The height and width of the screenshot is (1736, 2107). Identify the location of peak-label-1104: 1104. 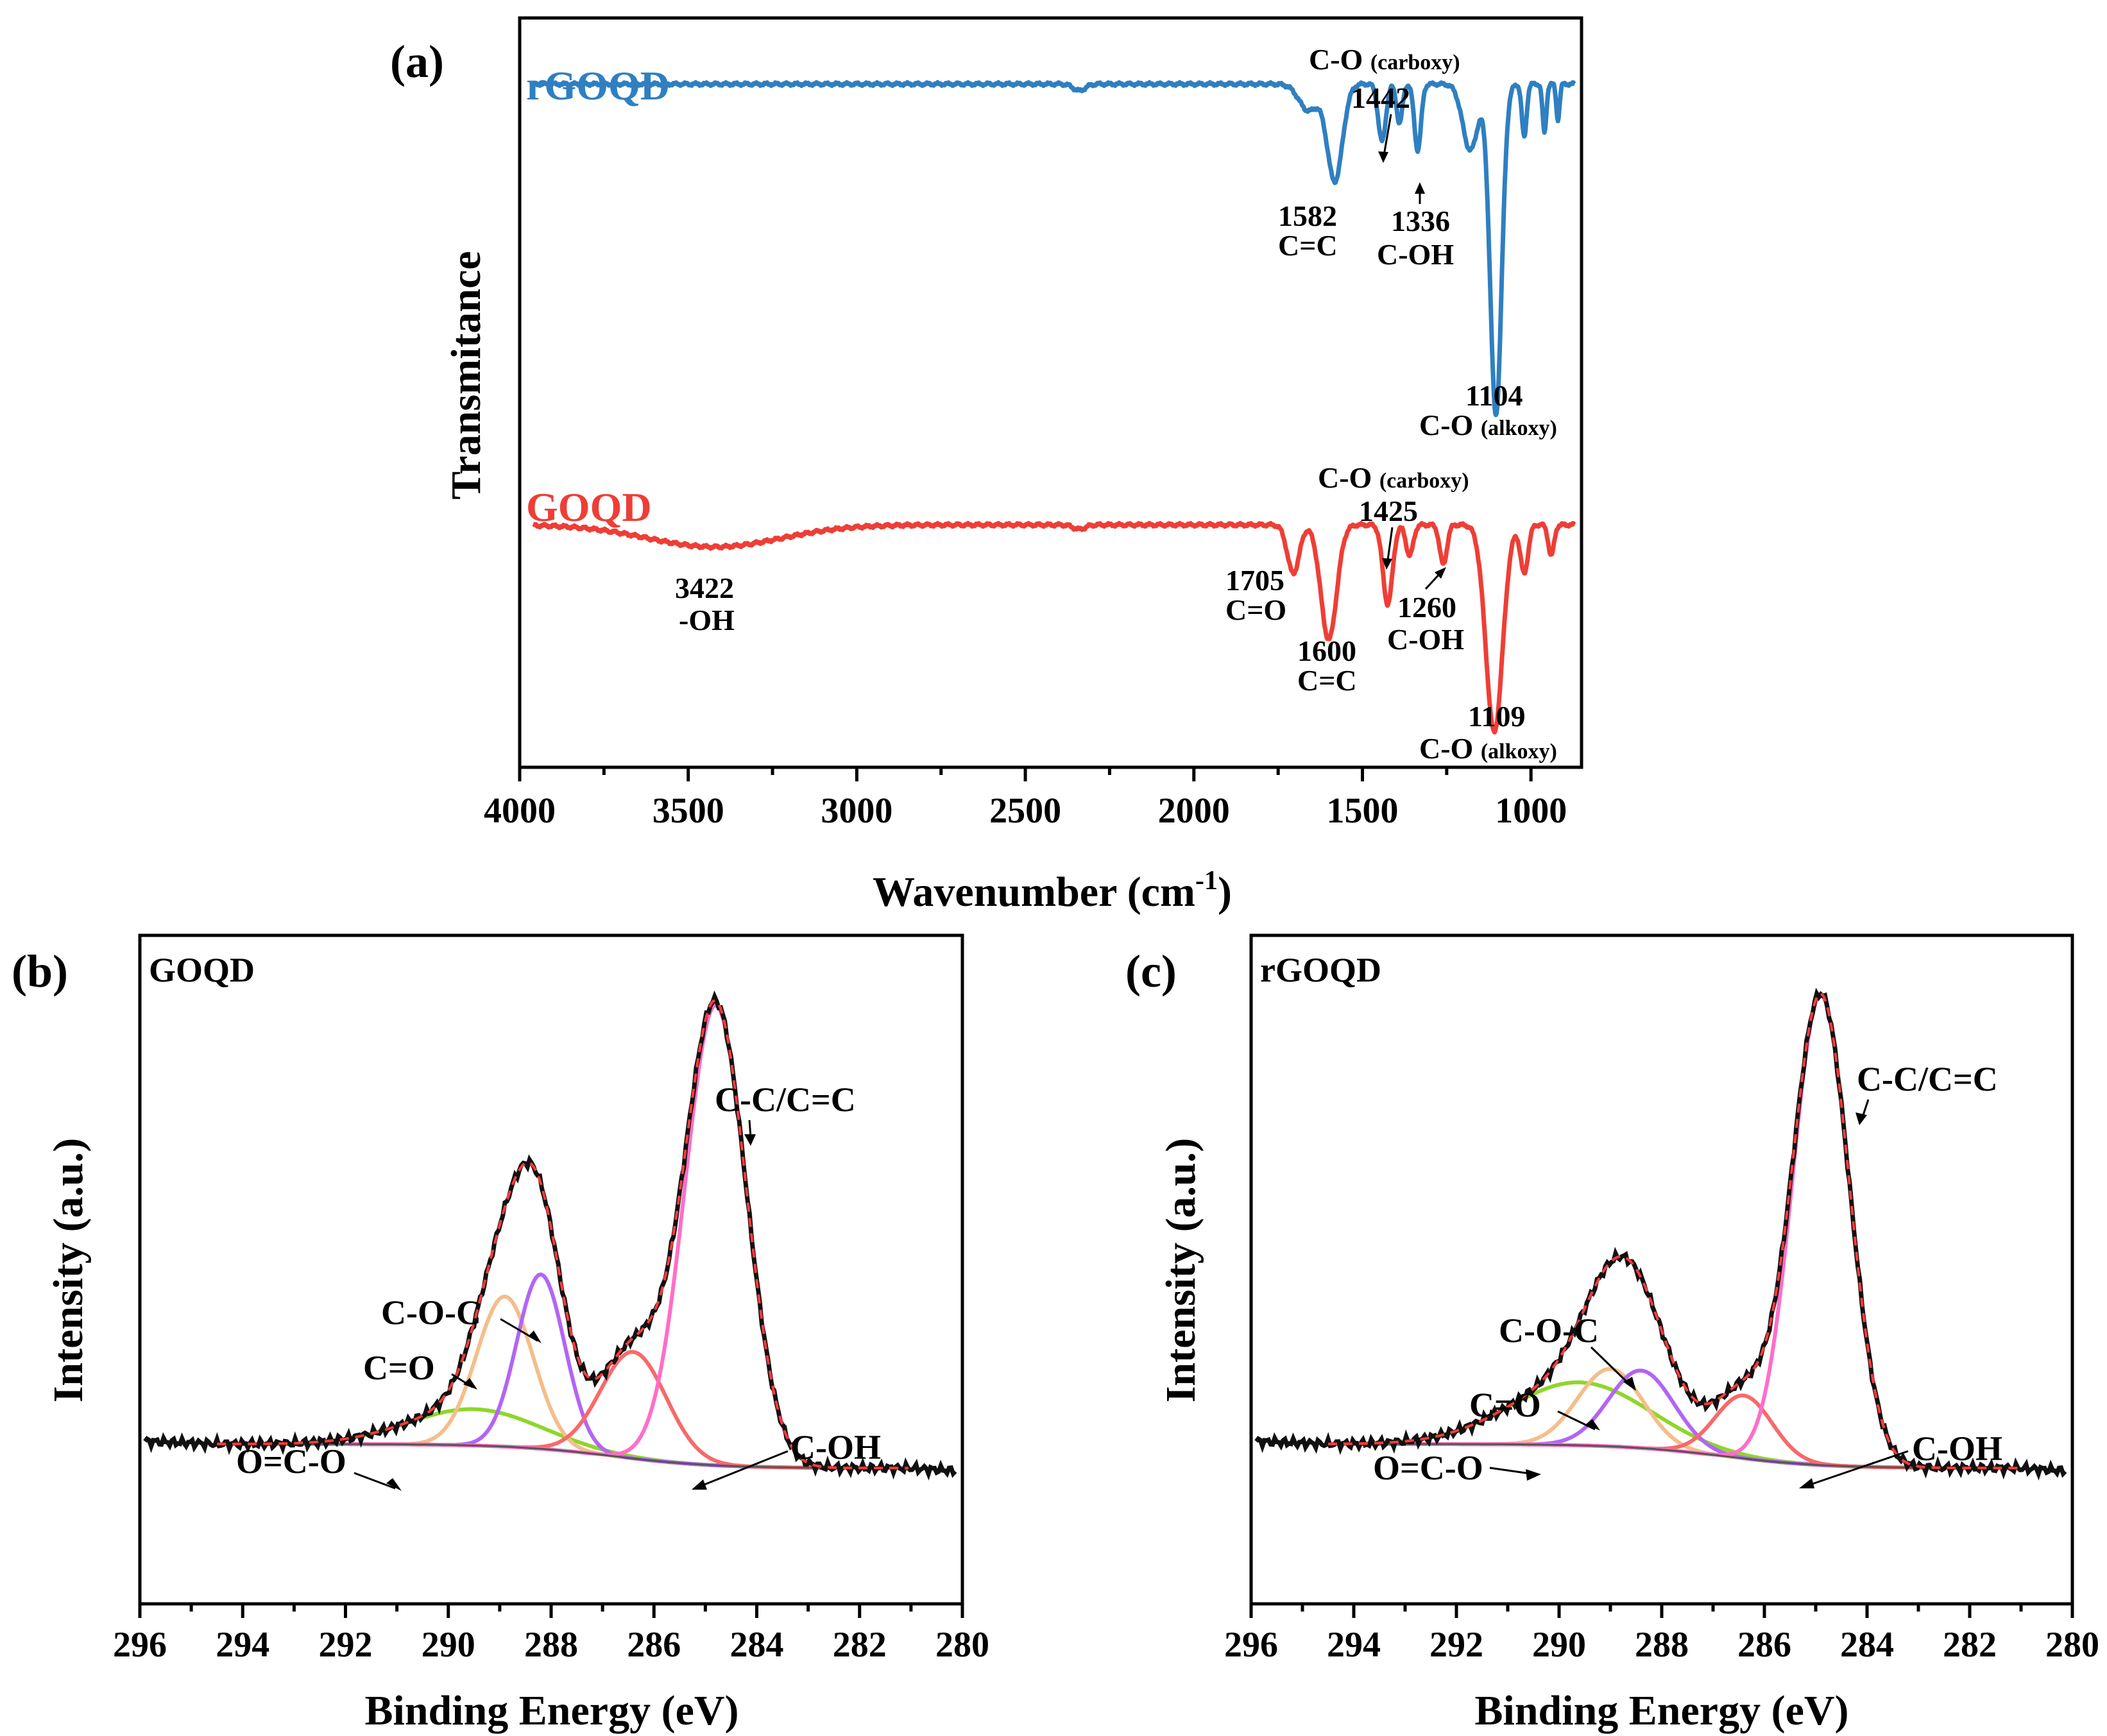
(1494, 395).